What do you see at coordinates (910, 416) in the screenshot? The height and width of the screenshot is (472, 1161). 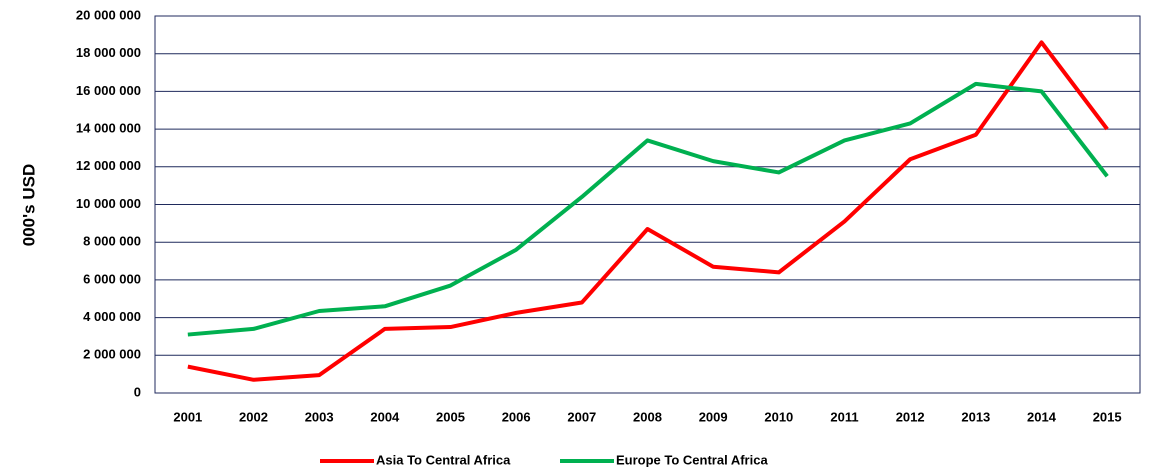 I see `x-tick-label: 2012` at bounding box center [910, 416].